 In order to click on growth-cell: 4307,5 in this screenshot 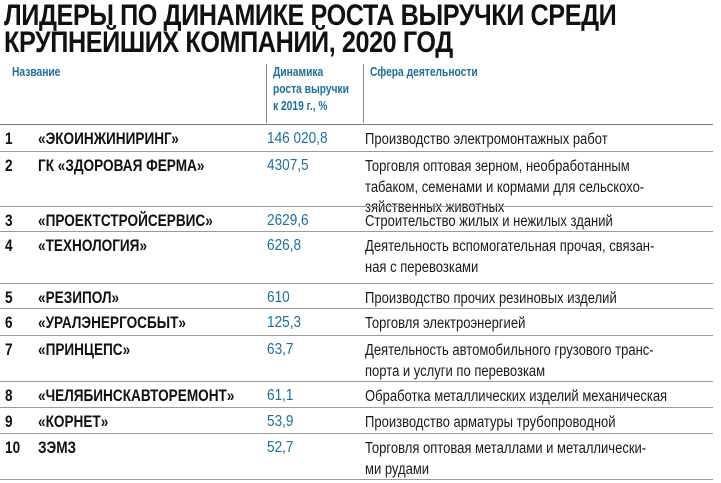, I will do `click(288, 165)`.